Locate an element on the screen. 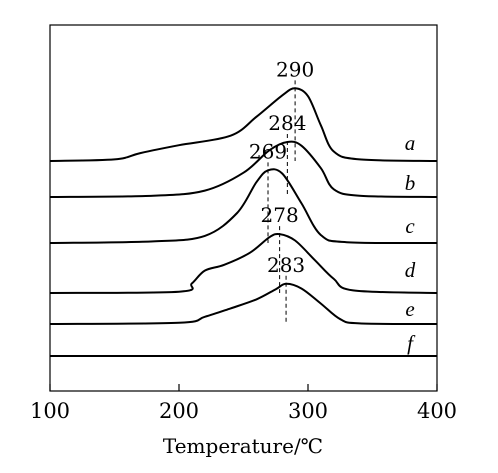 This screenshot has height=473, width=498. x-axis-title: Temperature/℃ is located at coordinates (243, 446).